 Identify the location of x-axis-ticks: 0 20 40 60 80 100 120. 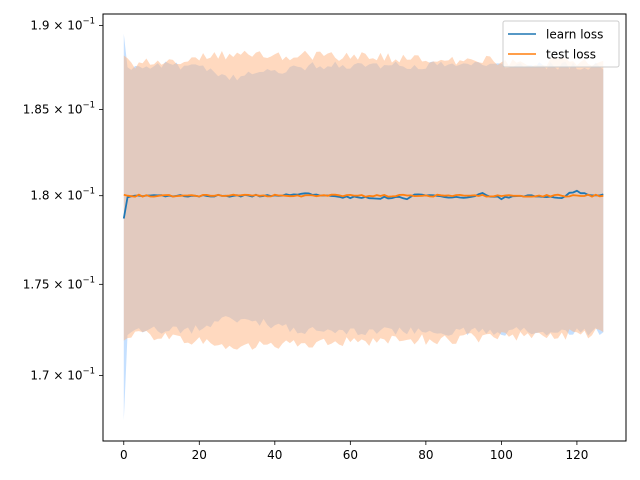
(354, 451).